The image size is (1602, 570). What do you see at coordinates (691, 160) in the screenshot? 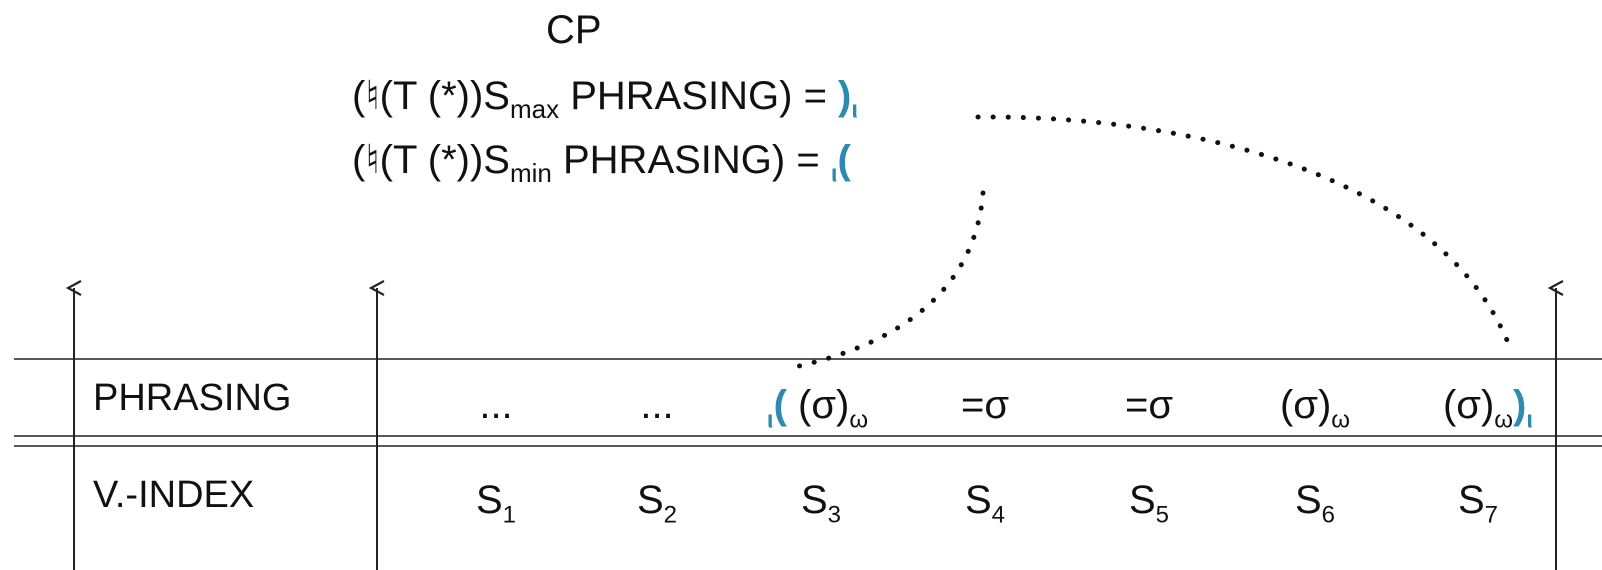
I see `rule-min-rest: PHRASING) =` at bounding box center [691, 160].